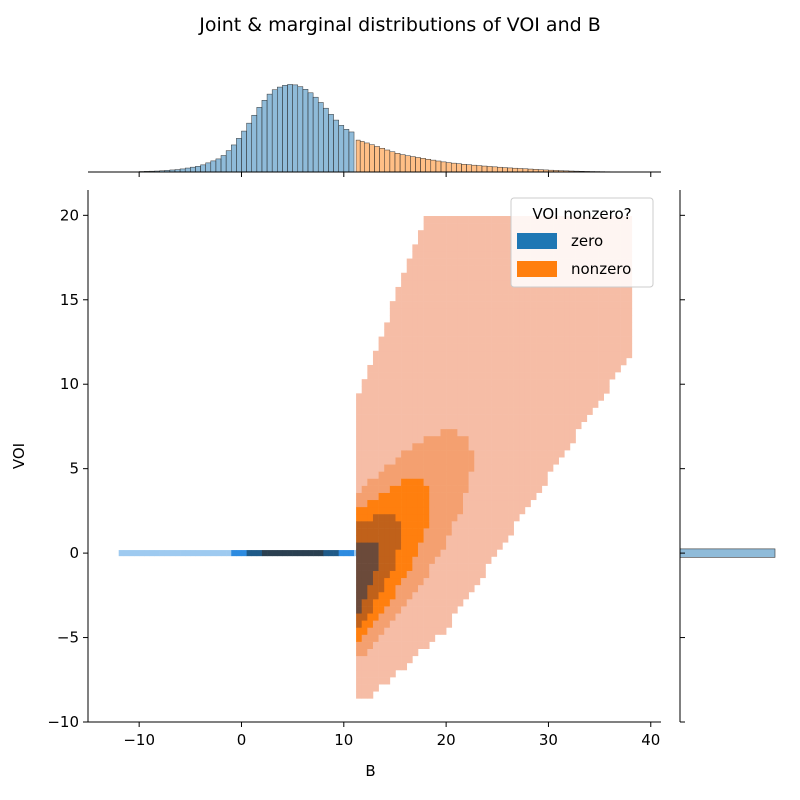  I want to click on y-axis-label: VOI, so click(19, 456).